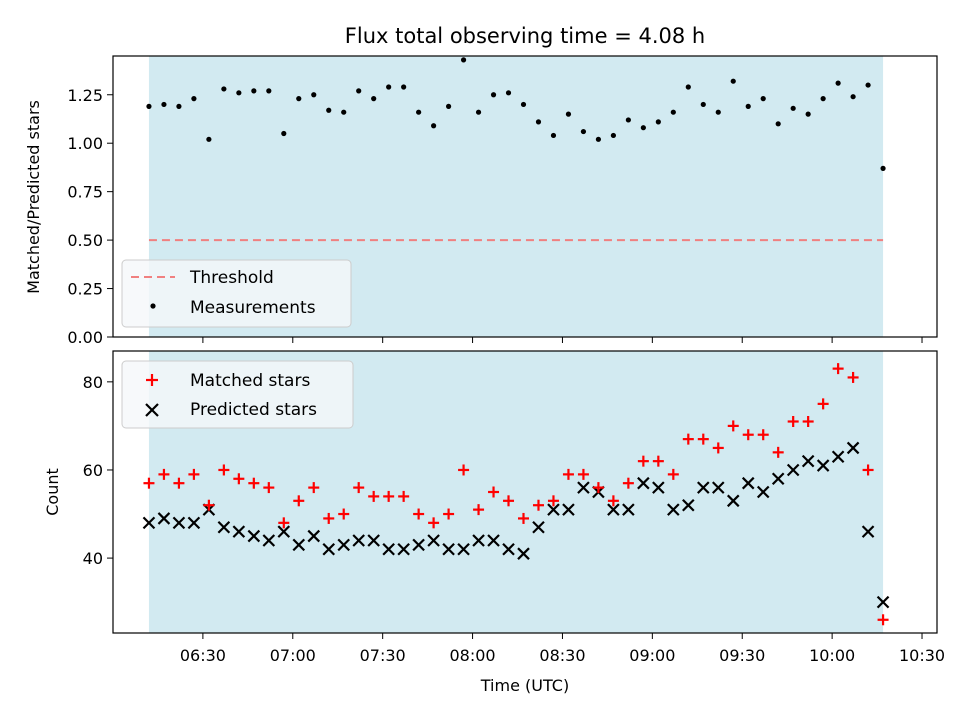 This screenshot has height=720, width=960. Describe the element at coordinates (237, 394) in the screenshot. I see `count-legend: Matched stars Predicted stars` at that location.